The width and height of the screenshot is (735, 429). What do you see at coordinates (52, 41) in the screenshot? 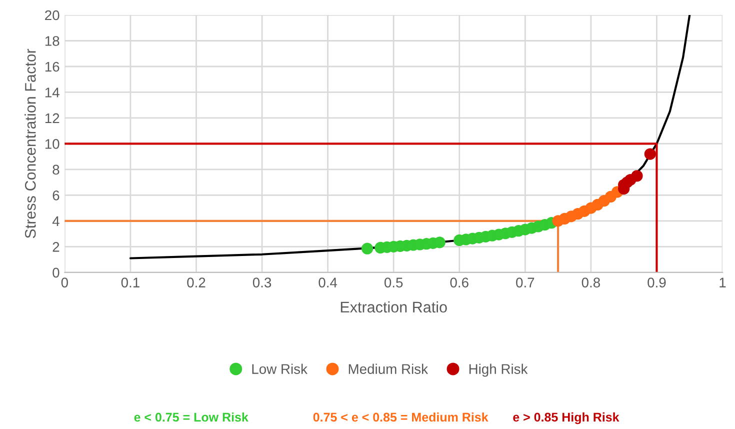
I see `y-tick-label: 18` at bounding box center [52, 41].